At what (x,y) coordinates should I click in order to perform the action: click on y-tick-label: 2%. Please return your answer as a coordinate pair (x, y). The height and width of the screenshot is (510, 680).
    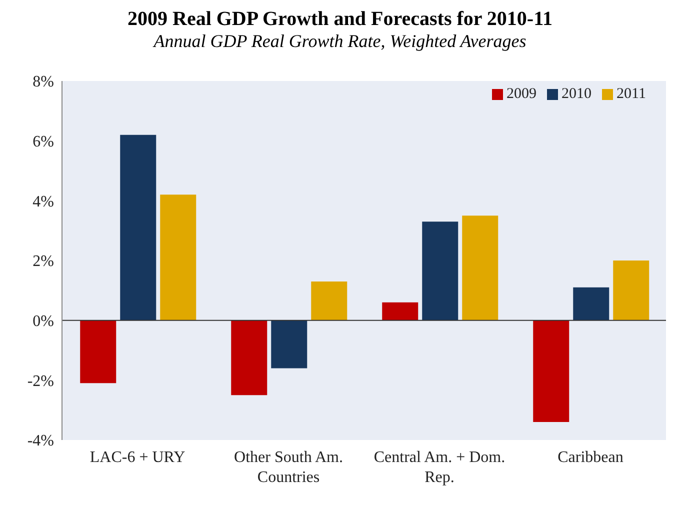
    Looking at the image, I should click on (43, 261).